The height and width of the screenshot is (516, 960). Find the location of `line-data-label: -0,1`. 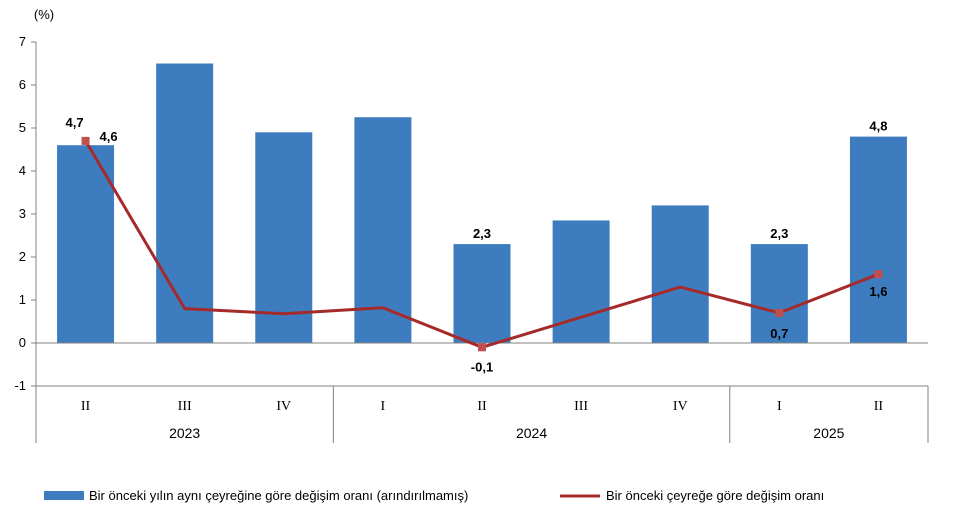

line-data-label: -0,1 is located at coordinates (482, 366).